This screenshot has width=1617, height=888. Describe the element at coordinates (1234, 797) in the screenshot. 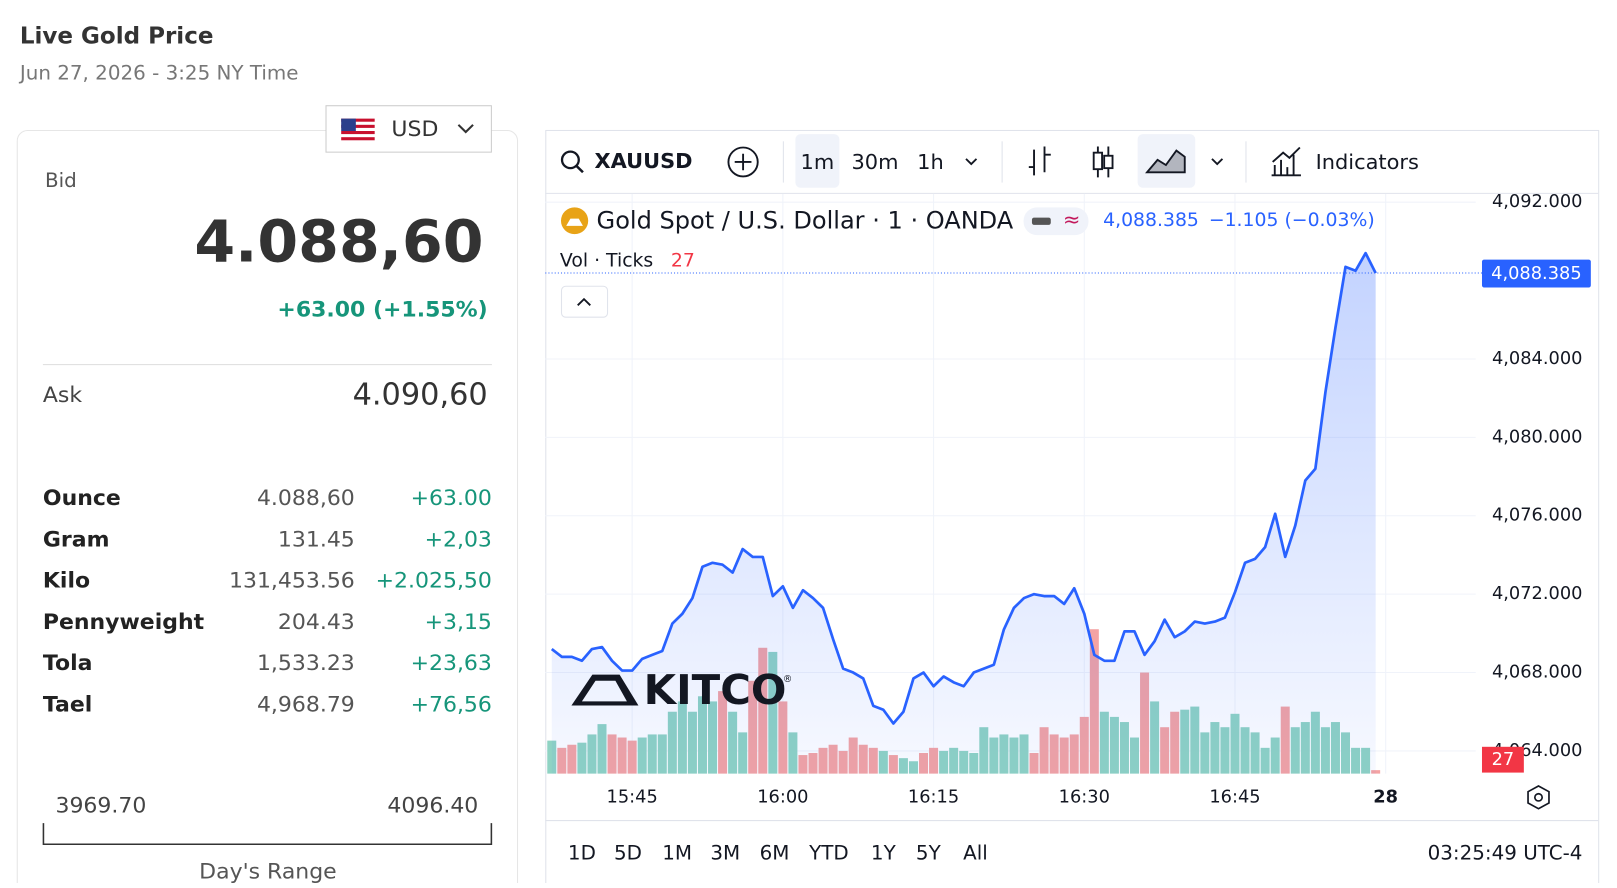

I see `x-tick-label: 16:45` at that location.